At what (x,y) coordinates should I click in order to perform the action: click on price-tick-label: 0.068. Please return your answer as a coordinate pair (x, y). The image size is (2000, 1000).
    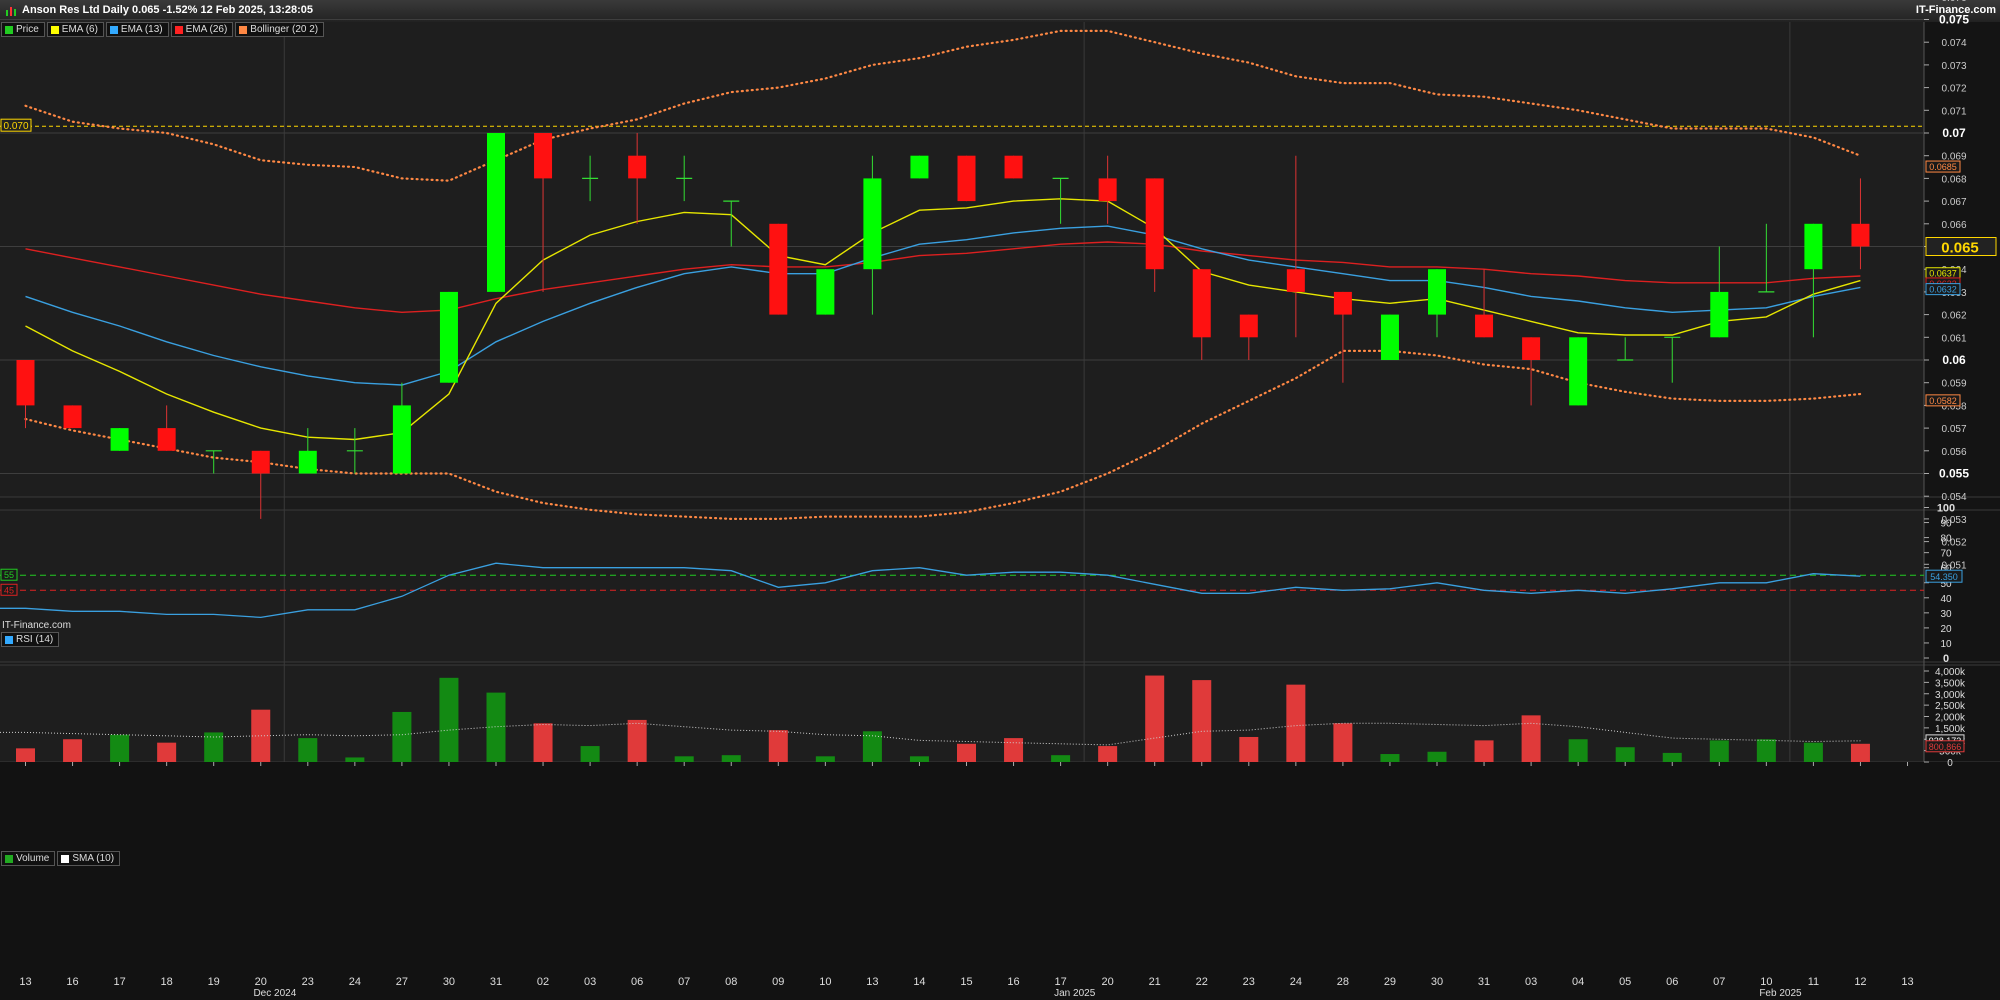
    Looking at the image, I should click on (1953, 179).